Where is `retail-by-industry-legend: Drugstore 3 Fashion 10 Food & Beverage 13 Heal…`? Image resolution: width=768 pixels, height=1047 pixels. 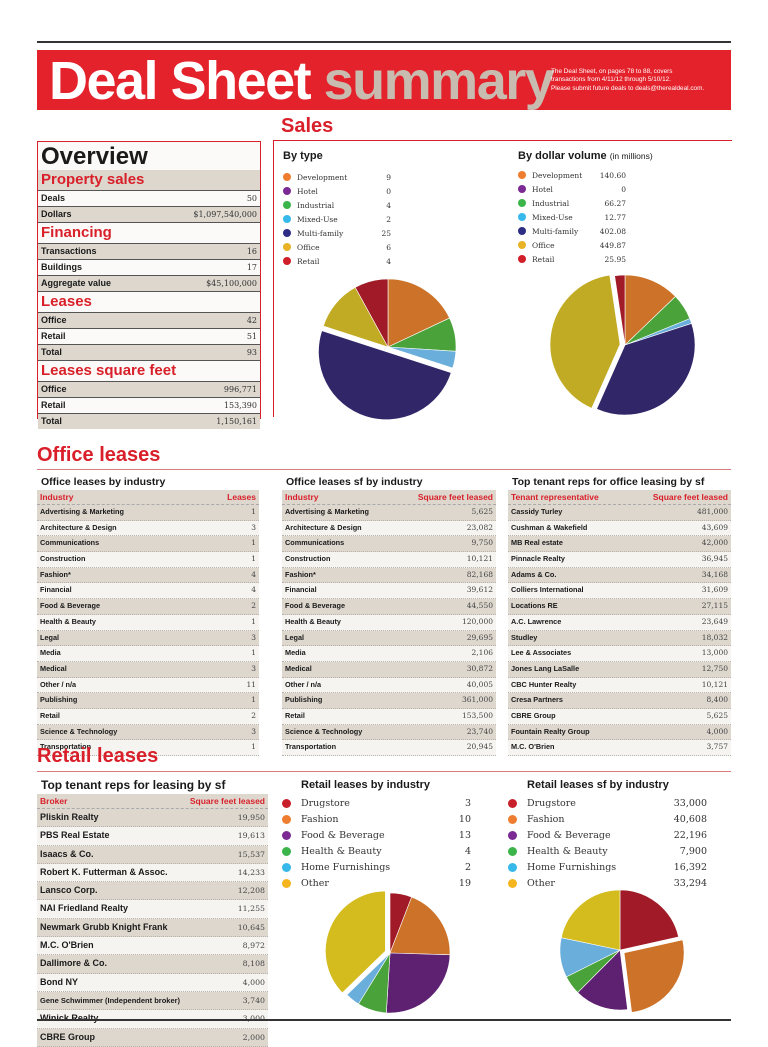
retail-by-industry-legend: Drugstore 3 Fashion 10 Food & Beverage 13 Heal… is located at coordinates (376, 843).